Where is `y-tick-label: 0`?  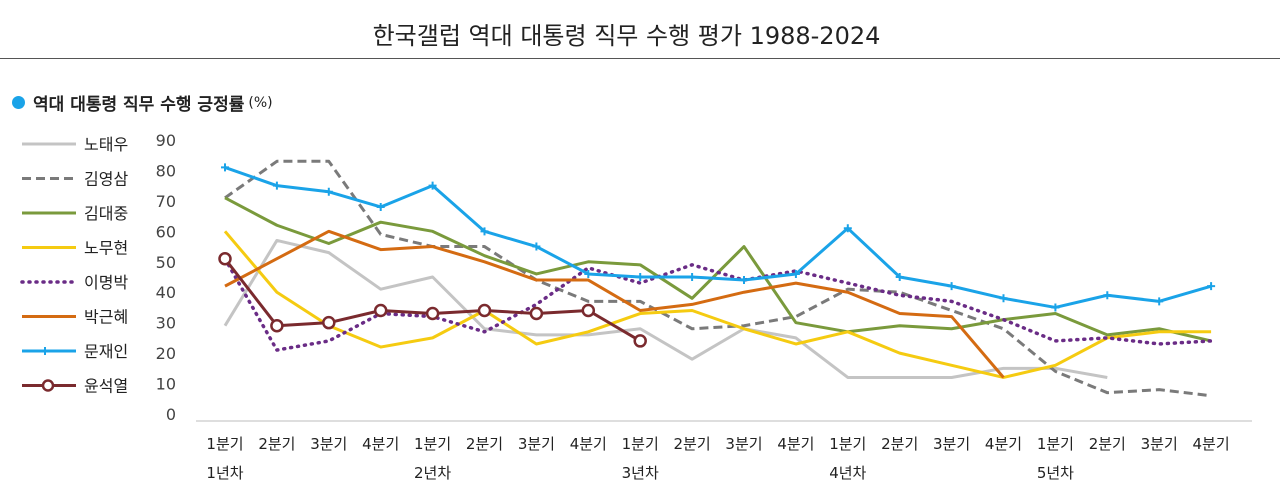
y-tick-label: 0 is located at coordinates (171, 414).